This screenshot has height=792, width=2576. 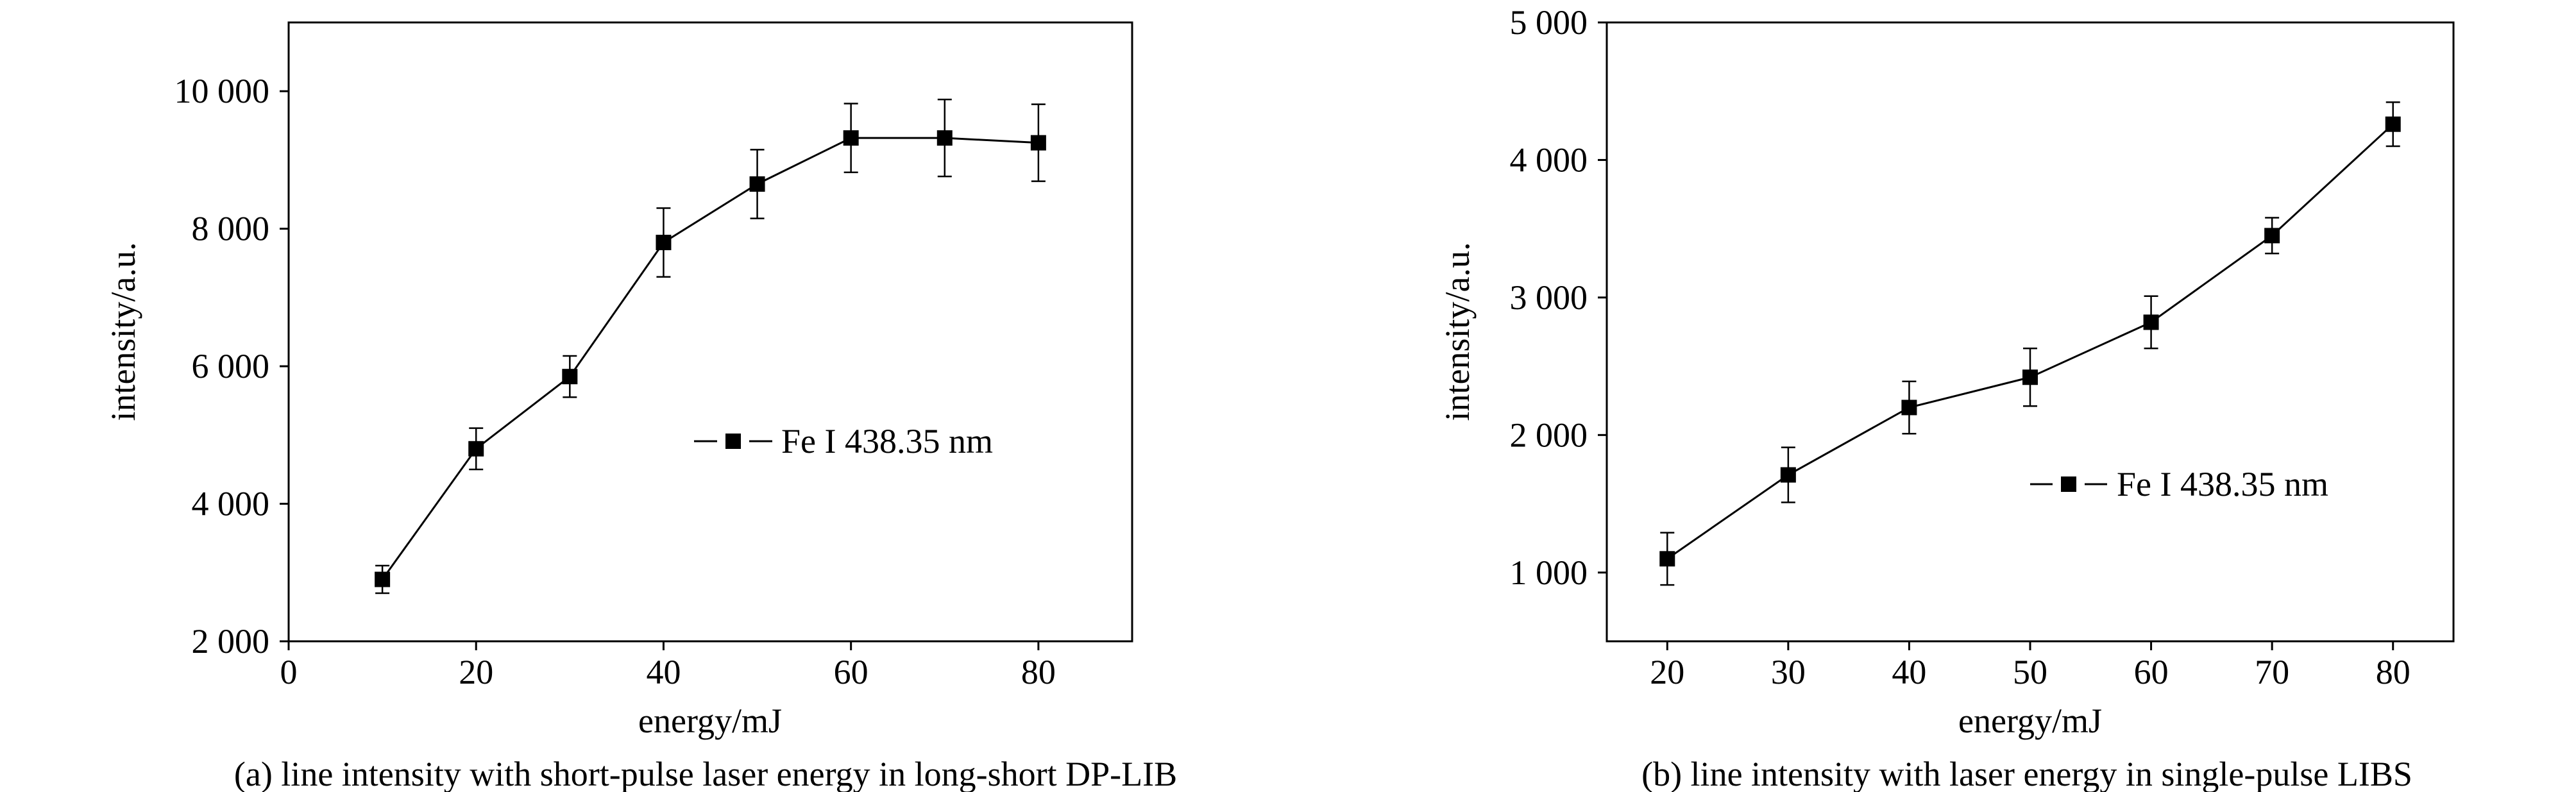 I want to click on x-axis-label-b: energy/mJ, so click(x=2030, y=721).